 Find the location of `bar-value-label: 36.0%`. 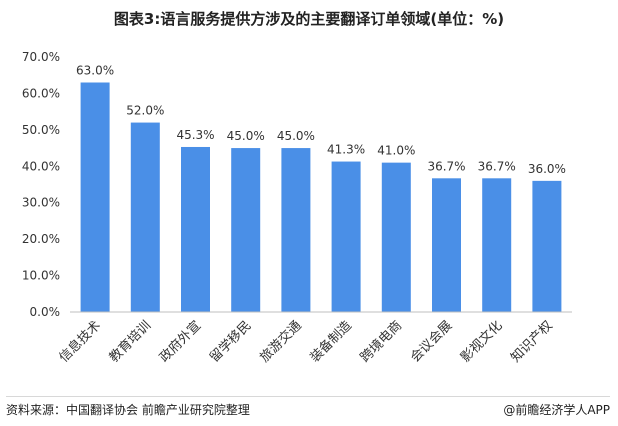

bar-value-label: 36.0% is located at coordinates (547, 169).